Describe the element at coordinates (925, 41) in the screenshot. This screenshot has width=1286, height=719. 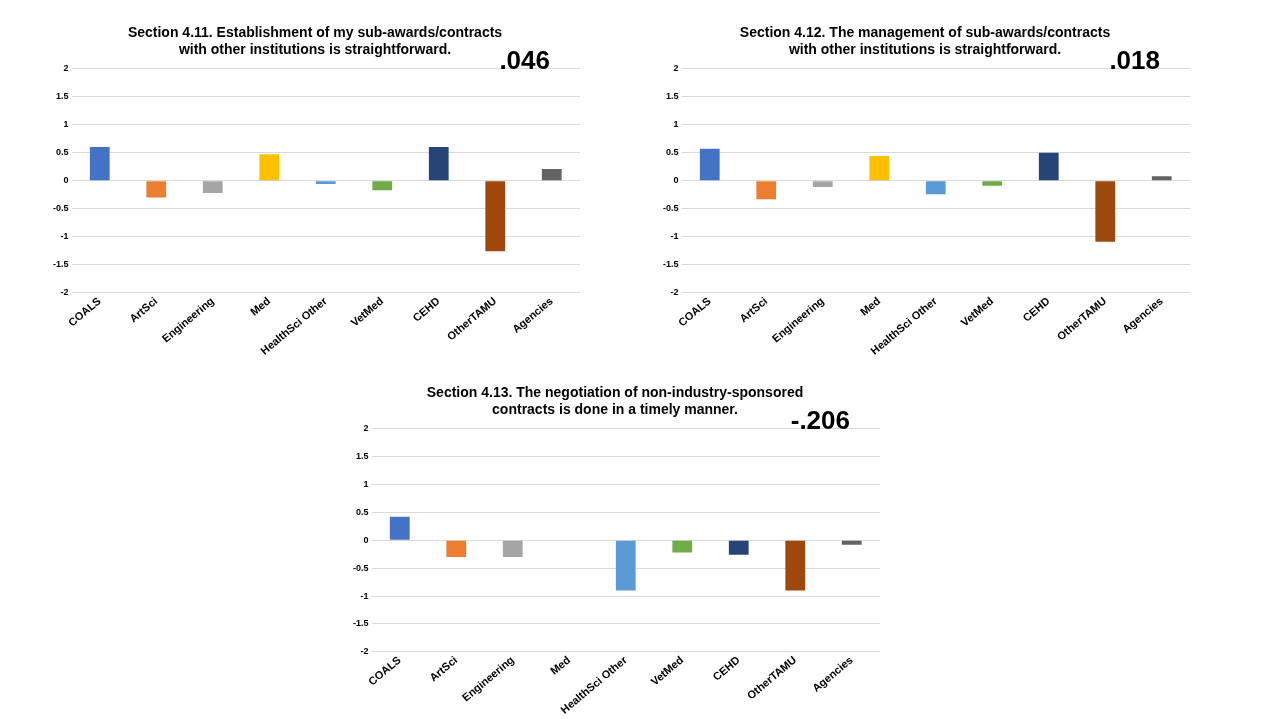
I see `chart-title: Section 4.12. The management of sub-awards/contracts with other institutions is straightforward.` at that location.